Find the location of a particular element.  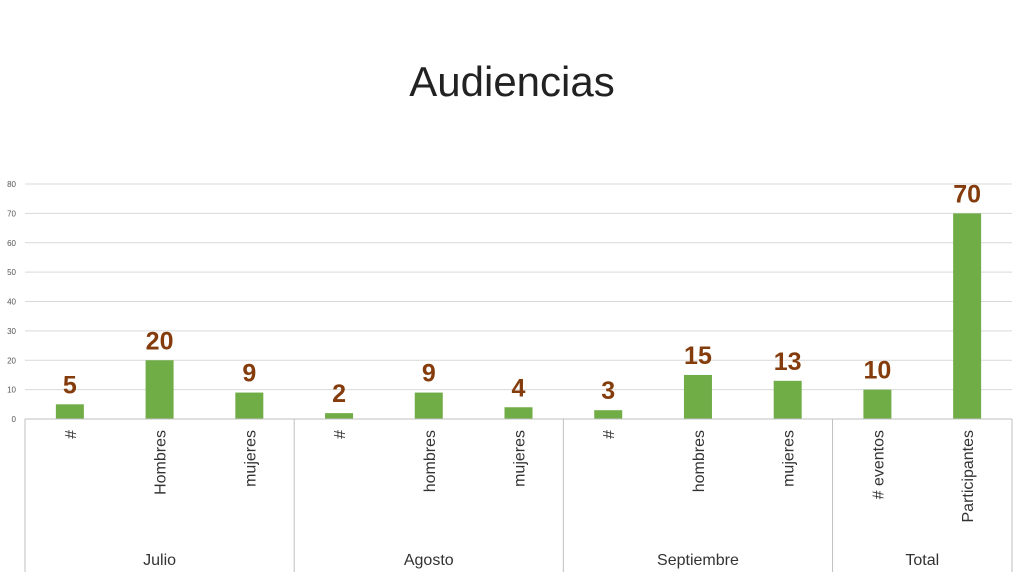

category-label: Hombres is located at coordinates (161, 462).